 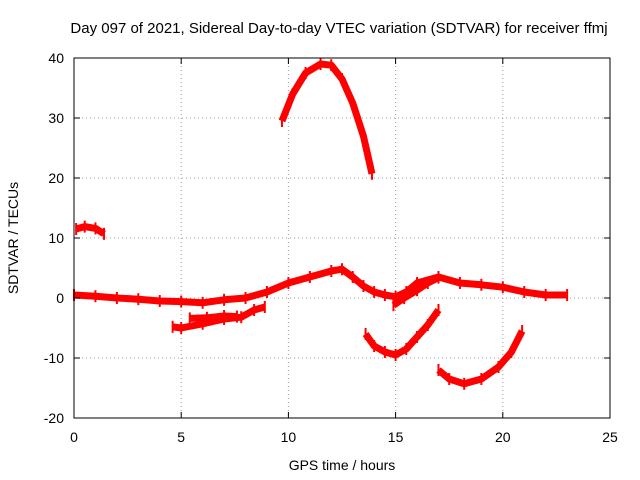 I want to click on y-tick-label: 40, so click(x=56, y=58).